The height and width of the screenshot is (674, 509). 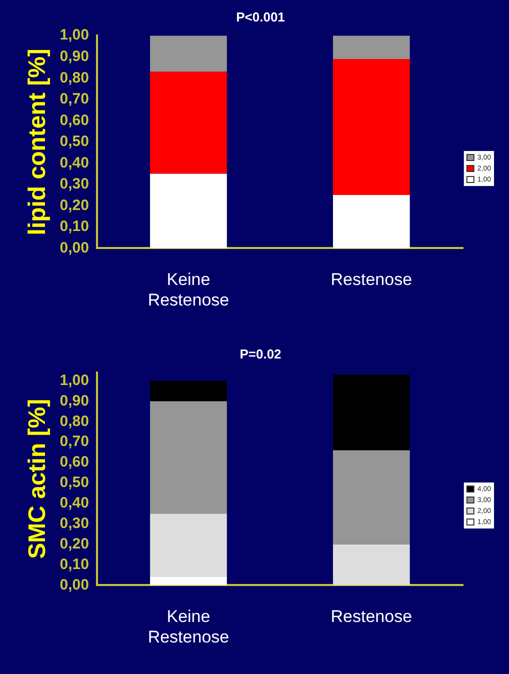 I want to click on y-axis-title: lipid content [%], so click(x=38, y=142).